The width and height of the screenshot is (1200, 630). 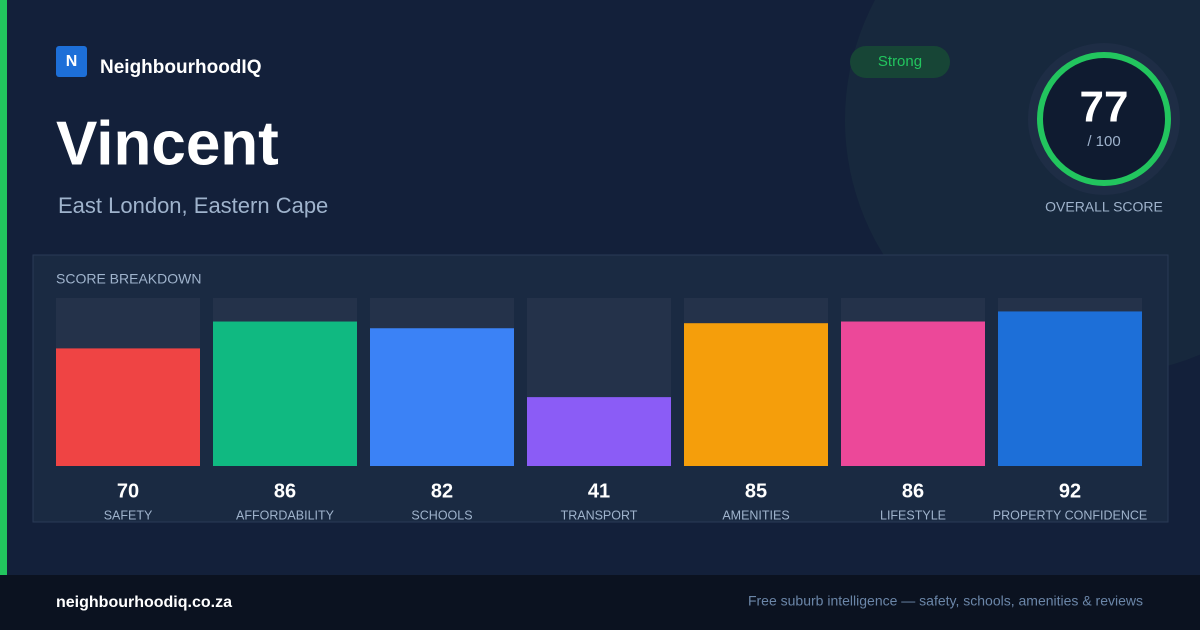 I want to click on badge-text: Strong, so click(x=900, y=61).